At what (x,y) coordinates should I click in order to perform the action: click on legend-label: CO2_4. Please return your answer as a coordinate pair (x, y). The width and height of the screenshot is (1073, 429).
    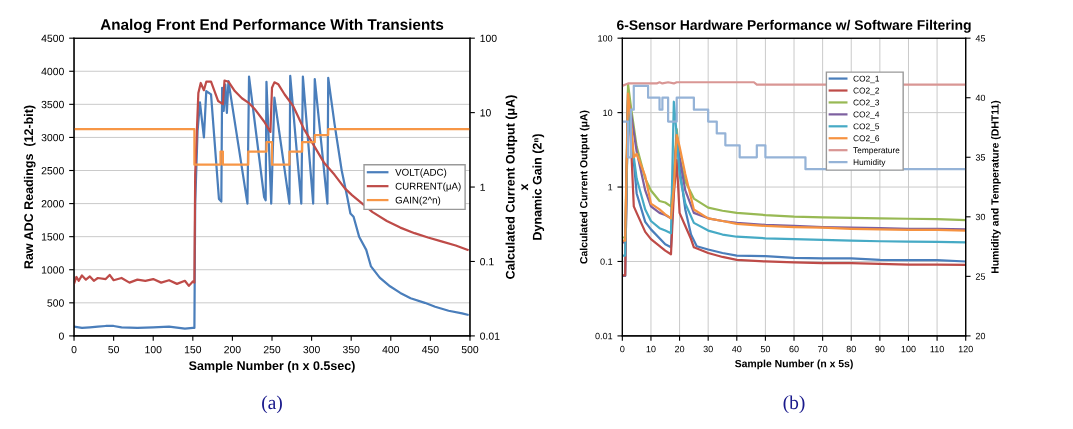
    Looking at the image, I should click on (866, 115).